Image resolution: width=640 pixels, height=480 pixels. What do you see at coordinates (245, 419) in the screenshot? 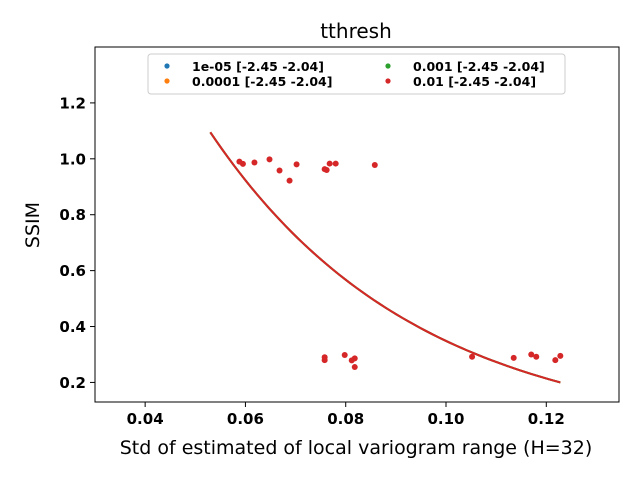
I see `x-tick-label: 0.06` at bounding box center [245, 419].